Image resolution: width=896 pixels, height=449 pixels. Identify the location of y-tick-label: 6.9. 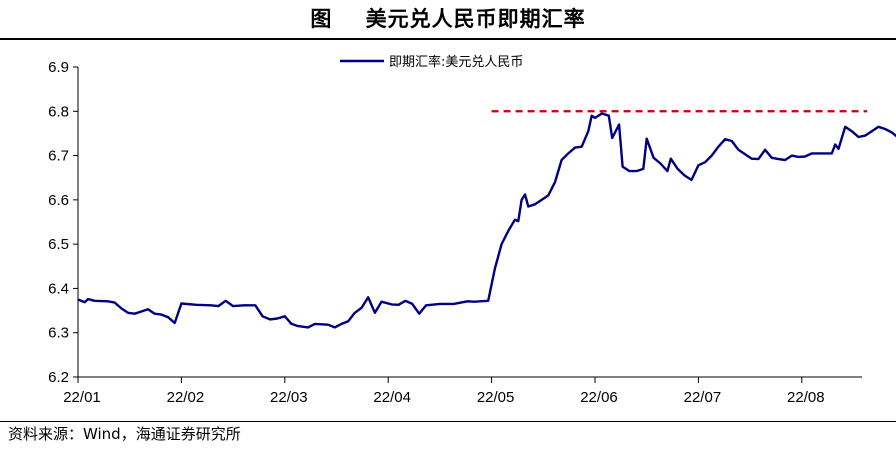
(58, 67).